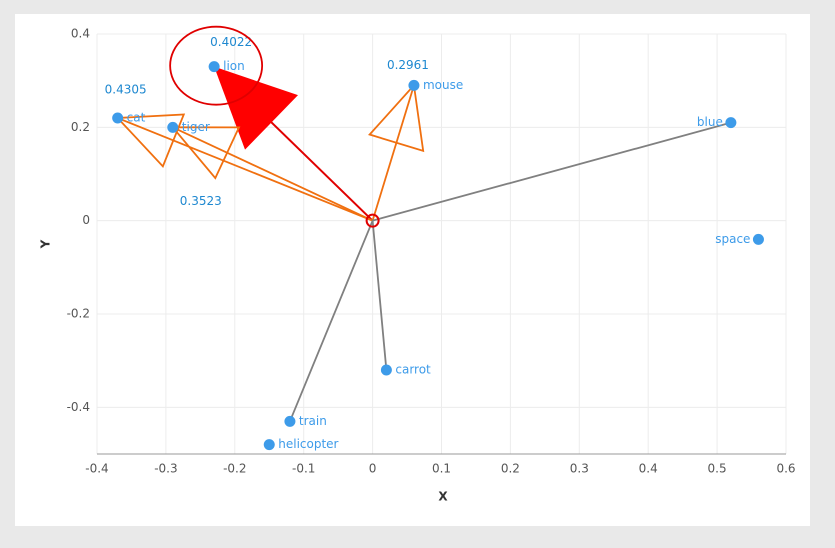 The width and height of the screenshot is (835, 548). Describe the element at coordinates (86, 220) in the screenshot. I see `y-tick-label: 0` at that location.